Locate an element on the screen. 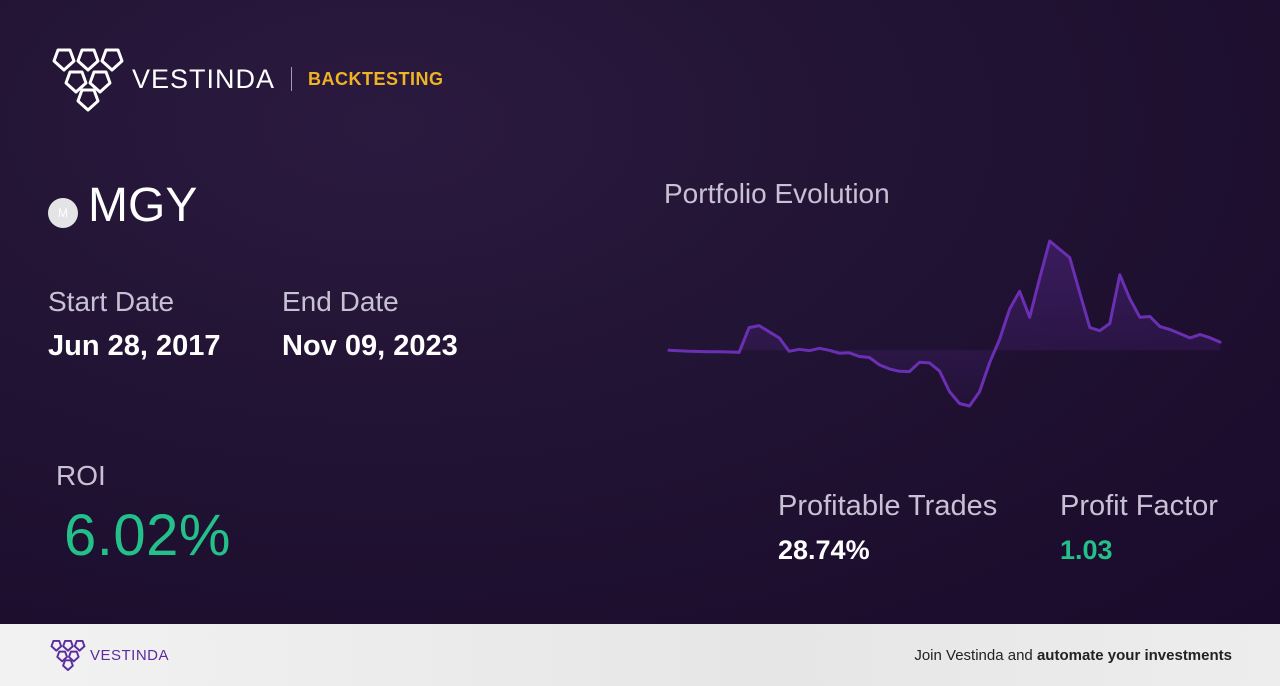  profitable-trades: Profitable Trades 28.74% is located at coordinates (887, 528).